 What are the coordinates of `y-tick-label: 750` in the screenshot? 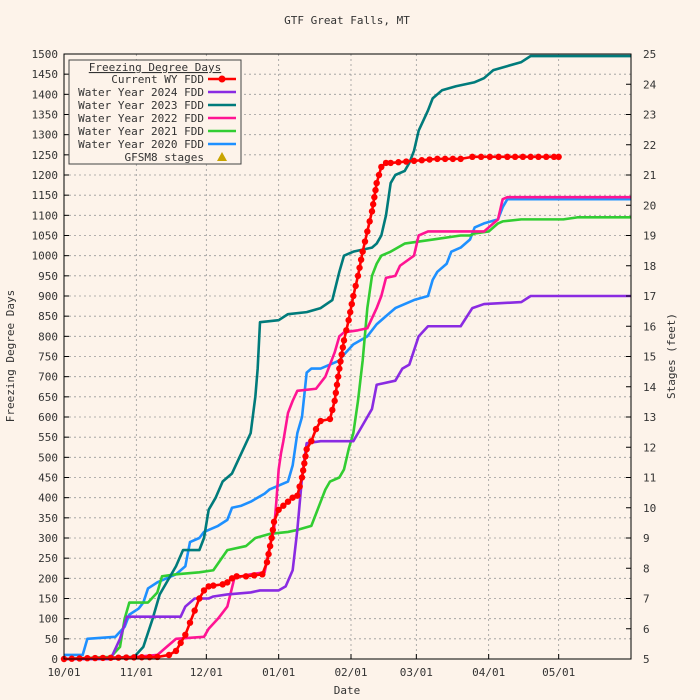 It's located at (48, 357).